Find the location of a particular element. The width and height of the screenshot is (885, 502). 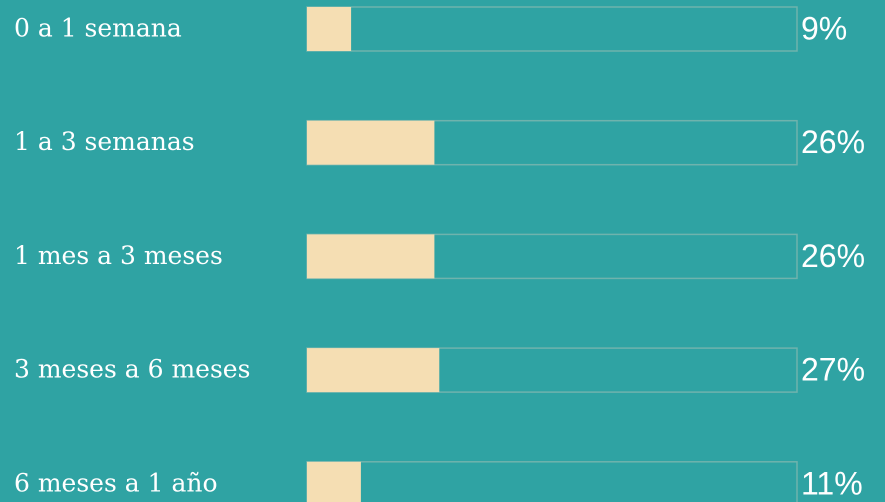

category-label: 0 a 1 semana is located at coordinates (98, 28).